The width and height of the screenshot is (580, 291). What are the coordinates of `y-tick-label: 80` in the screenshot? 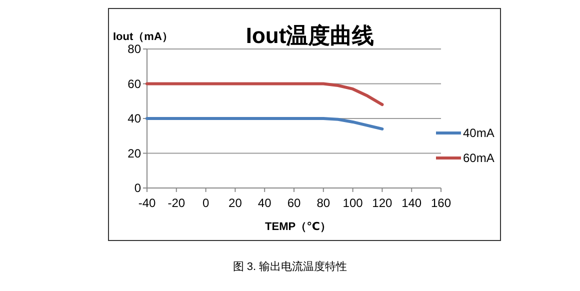 It's located at (135, 49).